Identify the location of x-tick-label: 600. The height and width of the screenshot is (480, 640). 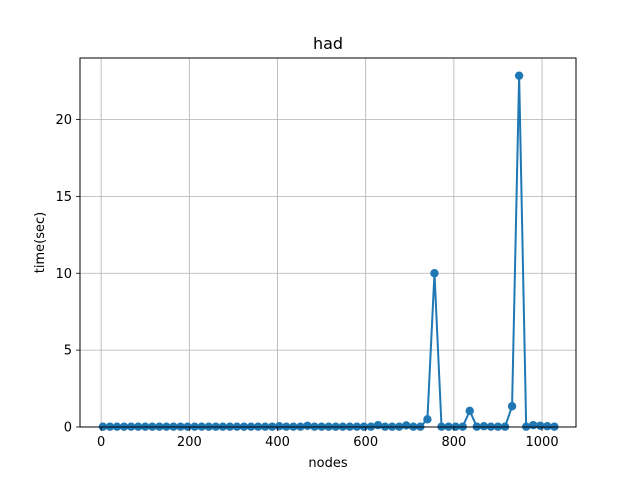
(365, 442).